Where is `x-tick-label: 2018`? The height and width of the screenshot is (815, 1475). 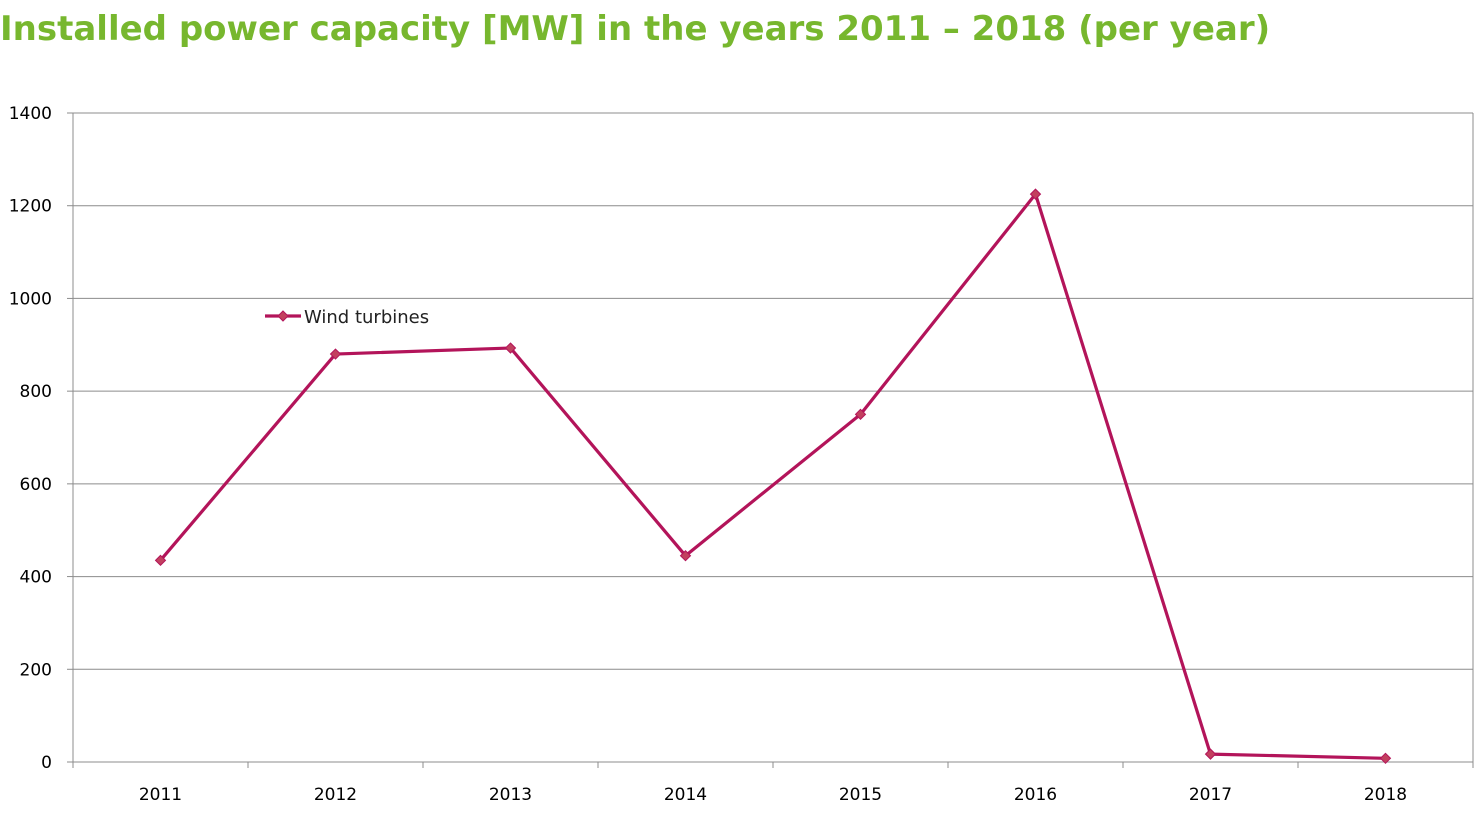
x-tick-label: 2018 is located at coordinates (1385, 795).